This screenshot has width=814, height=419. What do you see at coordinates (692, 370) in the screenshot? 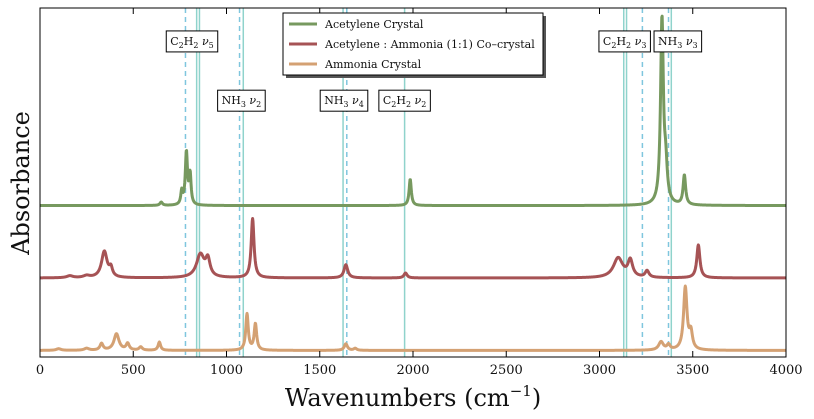
I see `x-tick-label: 3500` at bounding box center [692, 370].